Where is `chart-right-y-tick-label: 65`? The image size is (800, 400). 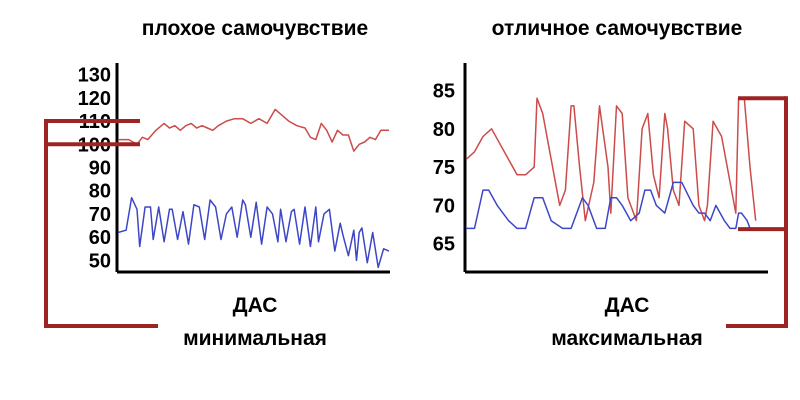
chart-right-y-tick-label: 65 is located at coordinates (444, 245).